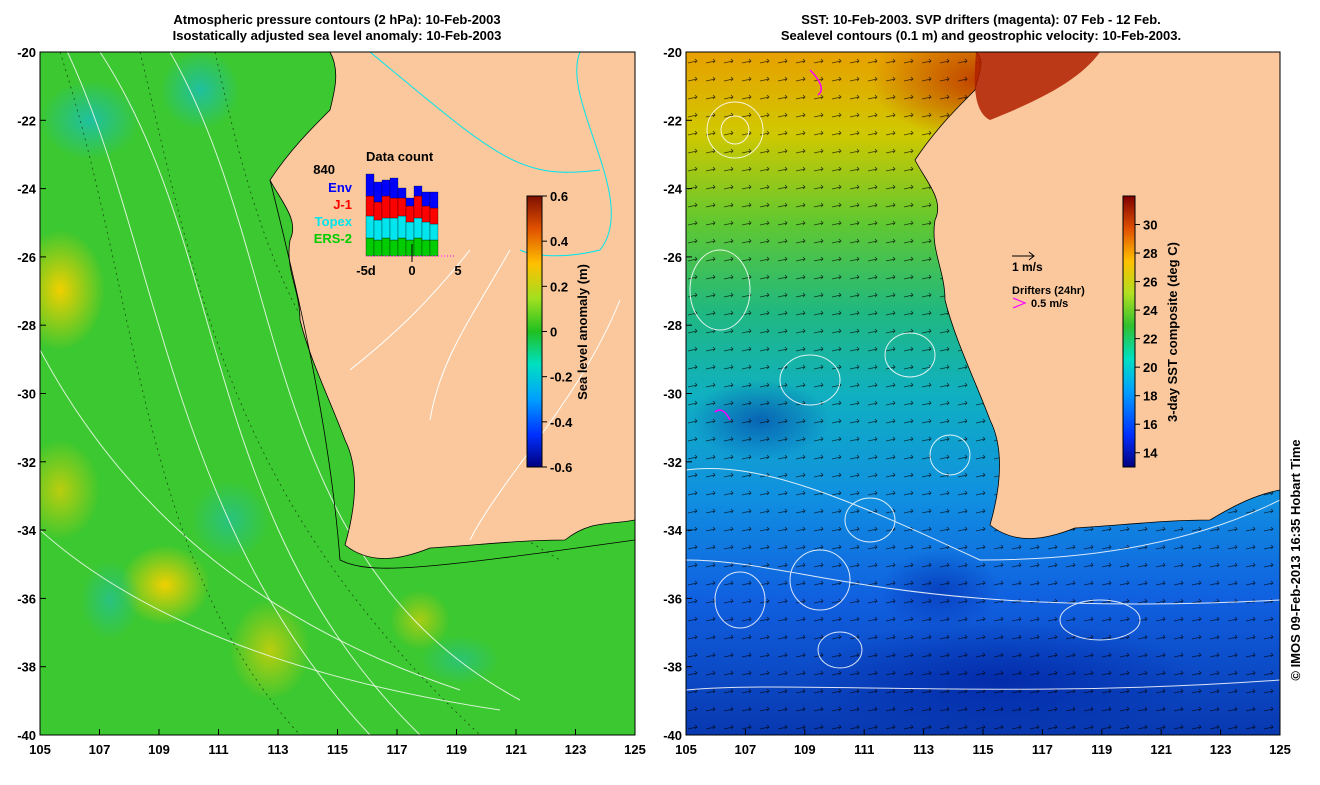  I want to click on right-x-tick-label: 125, so click(1280, 749).